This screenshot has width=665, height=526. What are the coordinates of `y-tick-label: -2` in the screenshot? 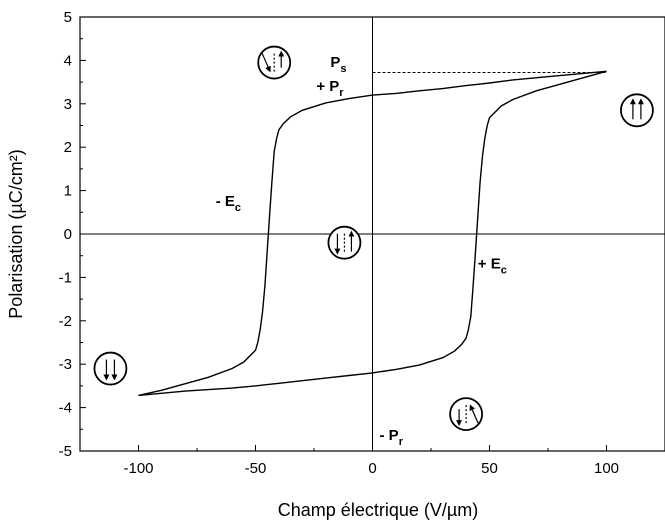 It's located at (65, 321).